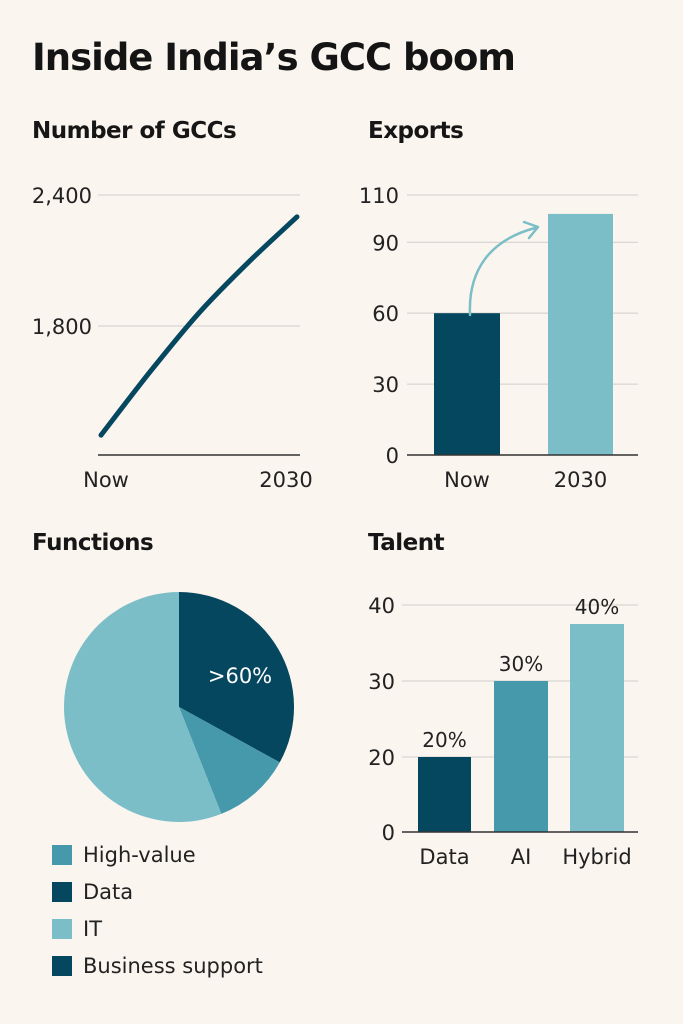 This screenshot has width=683, height=1024. Describe the element at coordinates (521, 857) in the screenshot. I see `talent-xtick-label: AI` at that location.